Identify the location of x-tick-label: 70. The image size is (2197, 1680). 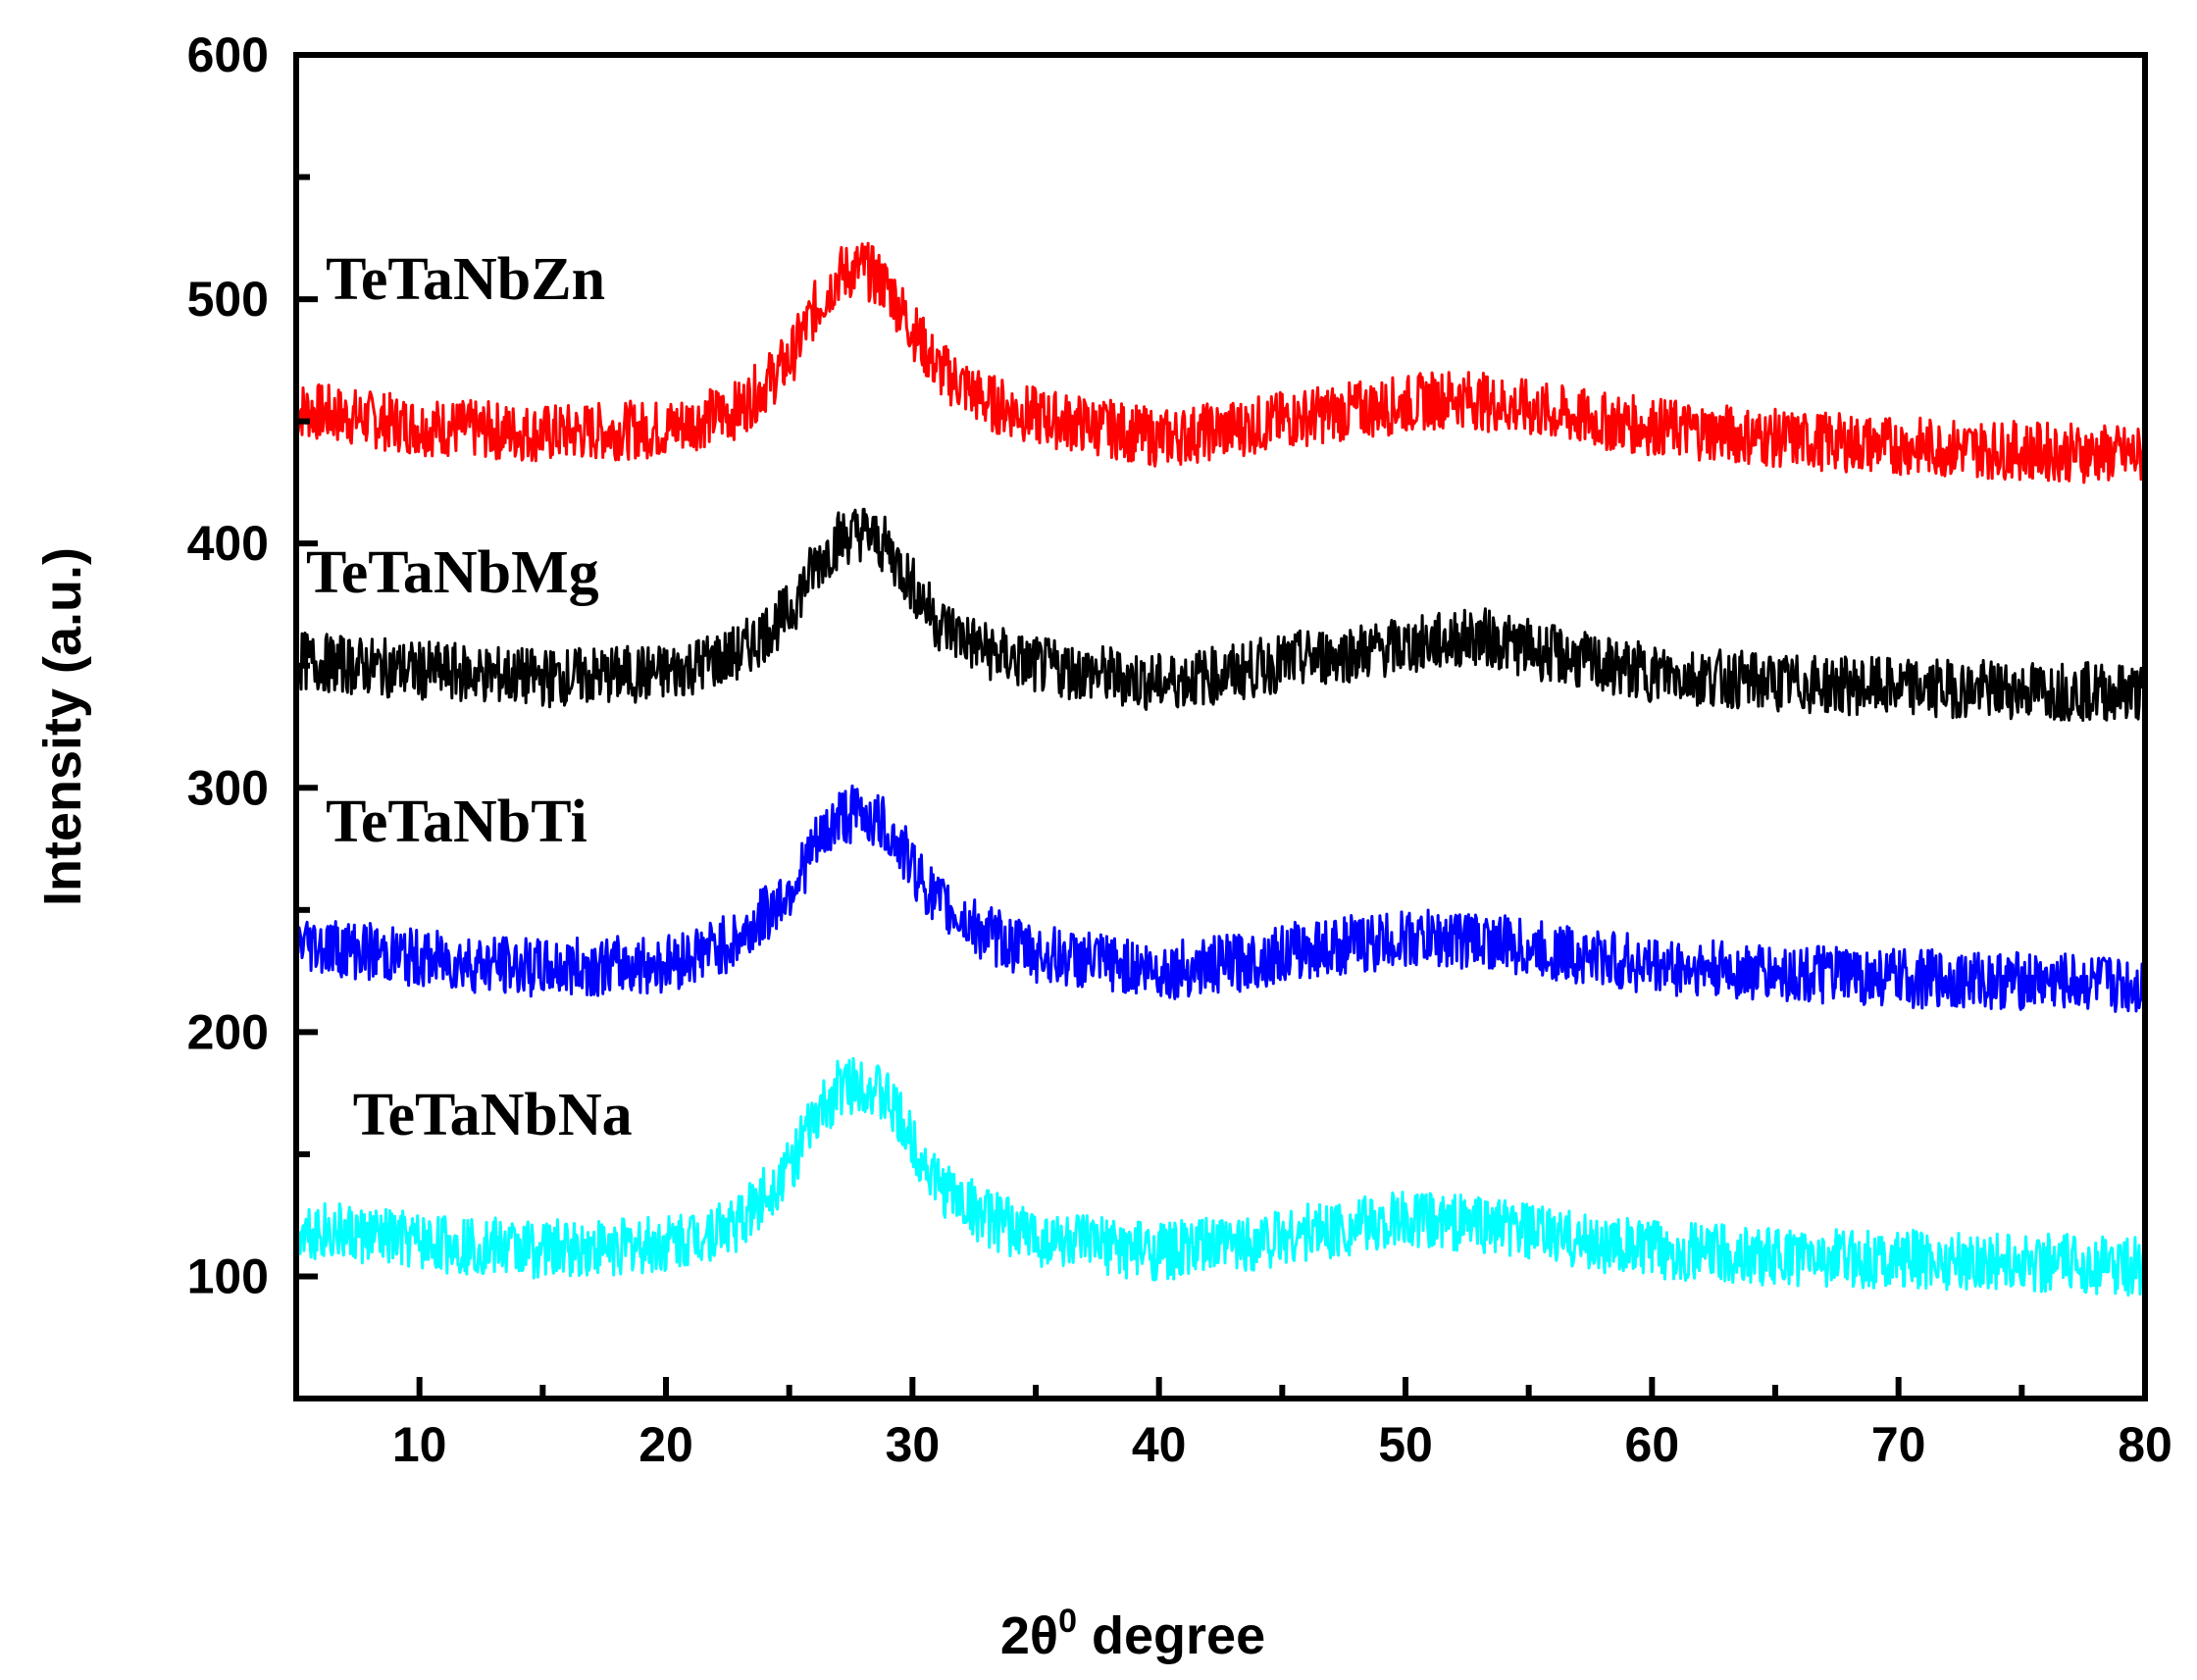
(1899, 1444).